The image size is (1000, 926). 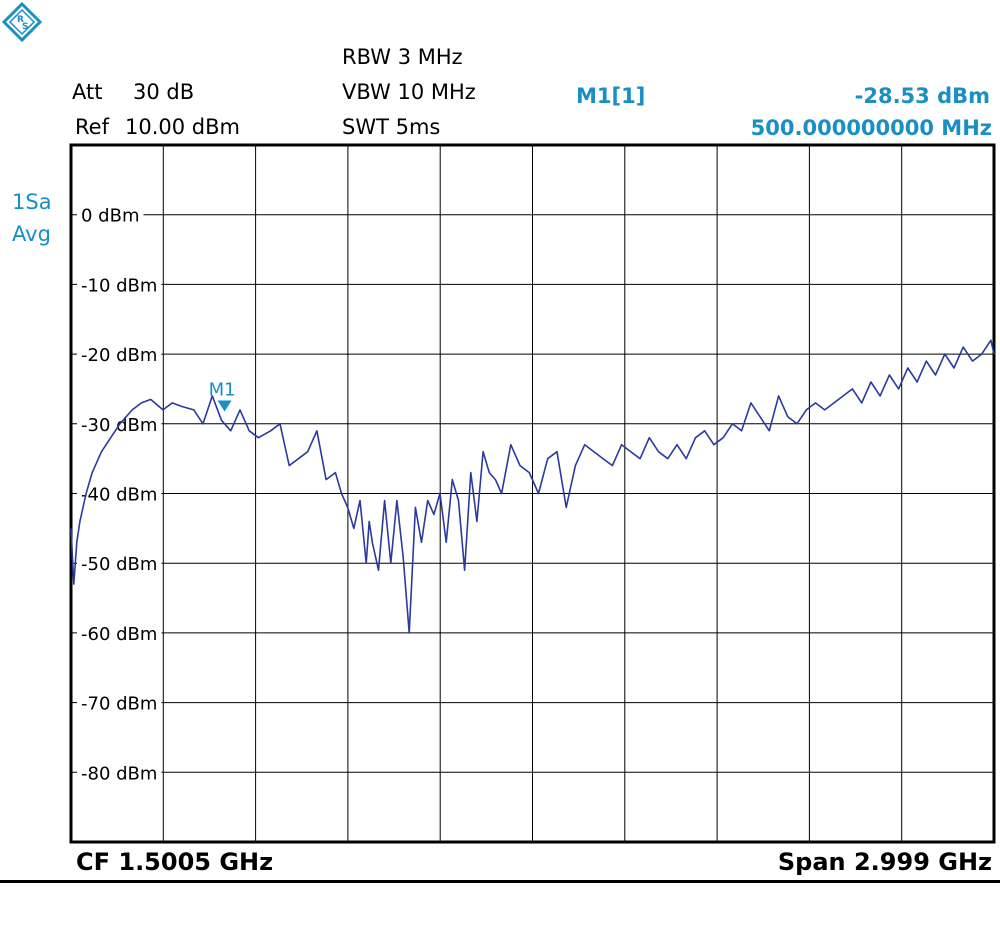 I want to click on vbw-setting: VBW 10 MHz, so click(x=409, y=92).